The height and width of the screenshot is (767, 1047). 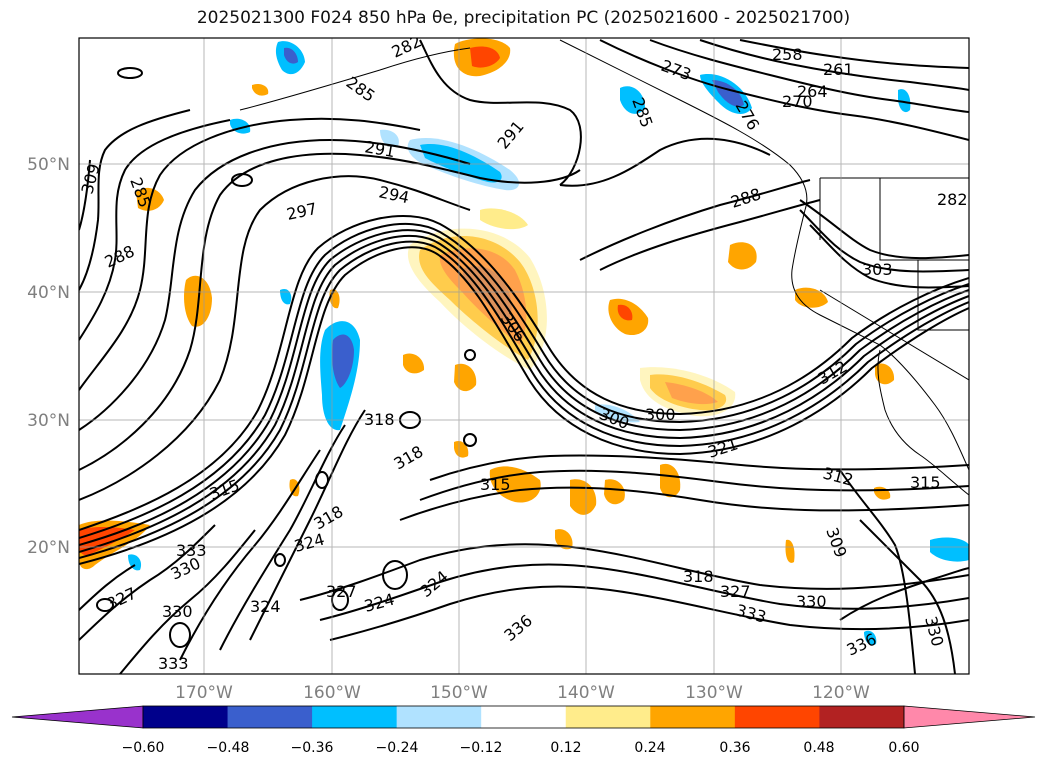 What do you see at coordinates (877, 269) in the screenshot?
I see `contour-label: 303` at bounding box center [877, 269].